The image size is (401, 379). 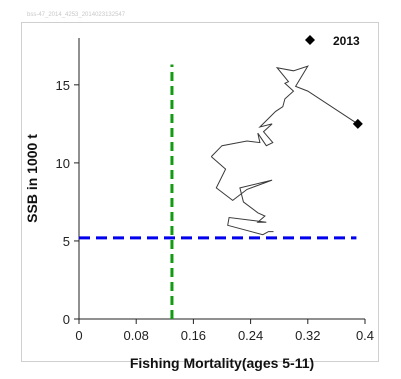 What do you see at coordinates (78, 335) in the screenshot?
I see `x-tick-label-0: 0` at bounding box center [78, 335].